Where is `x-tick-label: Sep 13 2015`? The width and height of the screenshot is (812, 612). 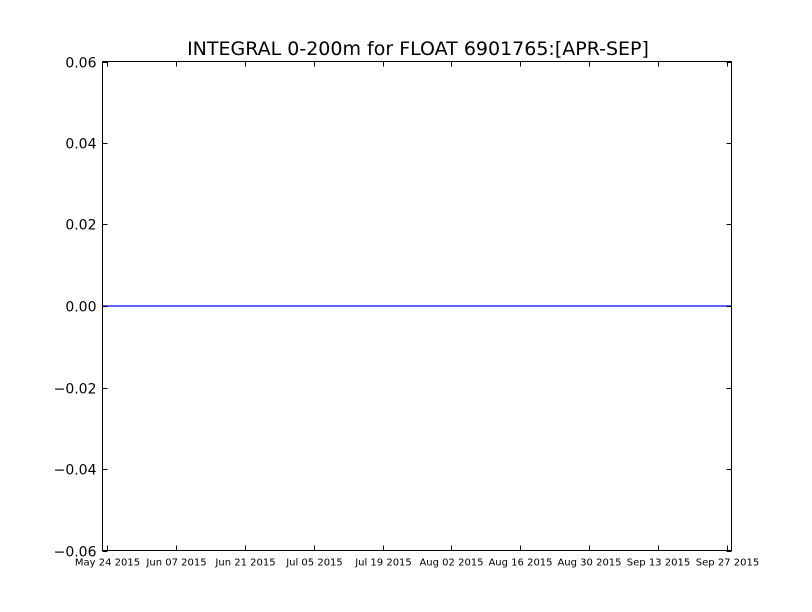
x-tick-label: Sep 13 2015 is located at coordinates (658, 563).